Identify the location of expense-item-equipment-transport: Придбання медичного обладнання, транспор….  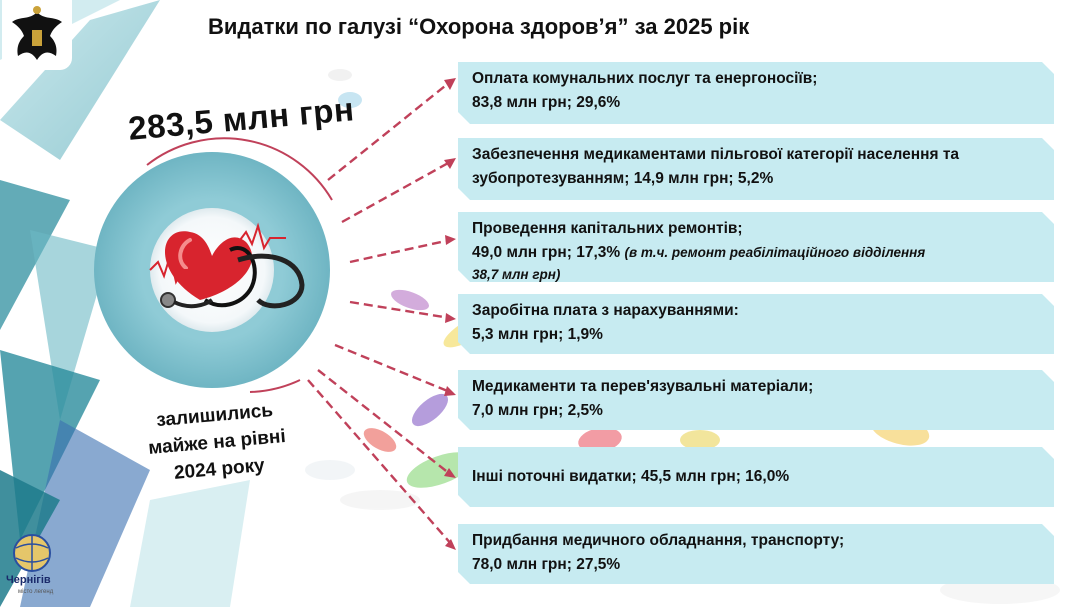
(756, 554).